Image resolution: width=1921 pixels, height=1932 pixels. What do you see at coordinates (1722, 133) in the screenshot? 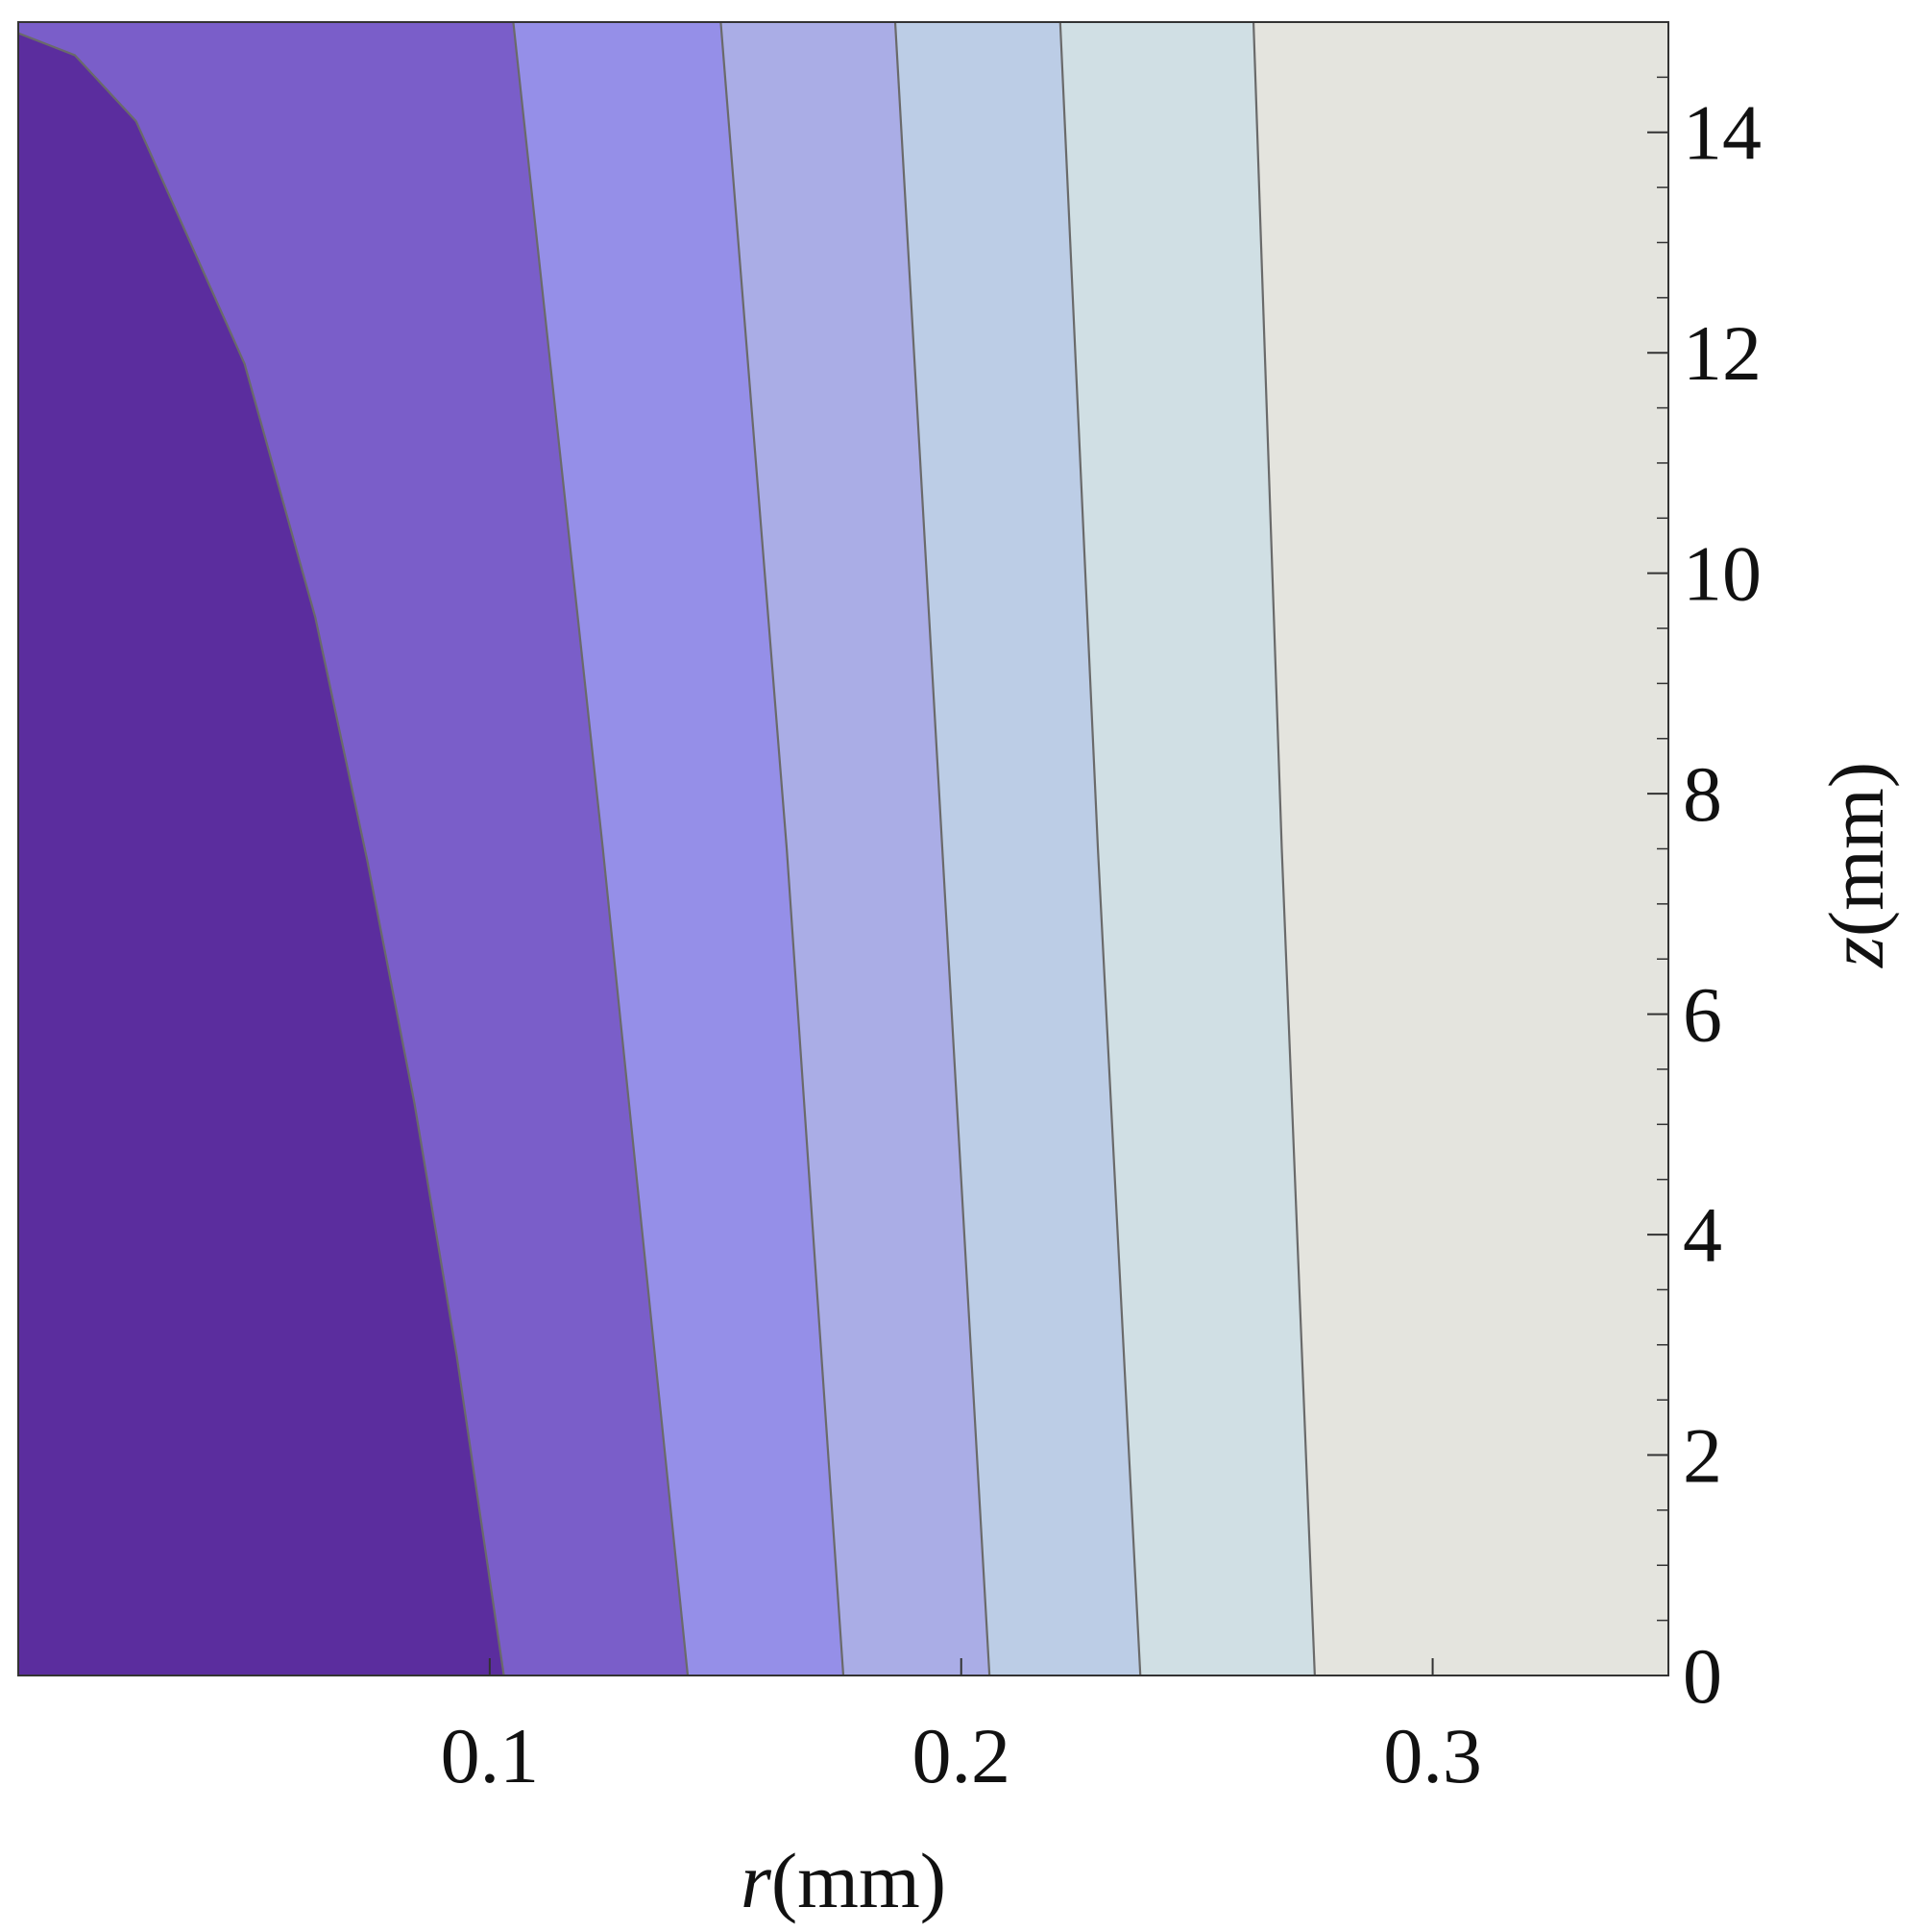
I see `y-tick-label: 14` at bounding box center [1722, 133].